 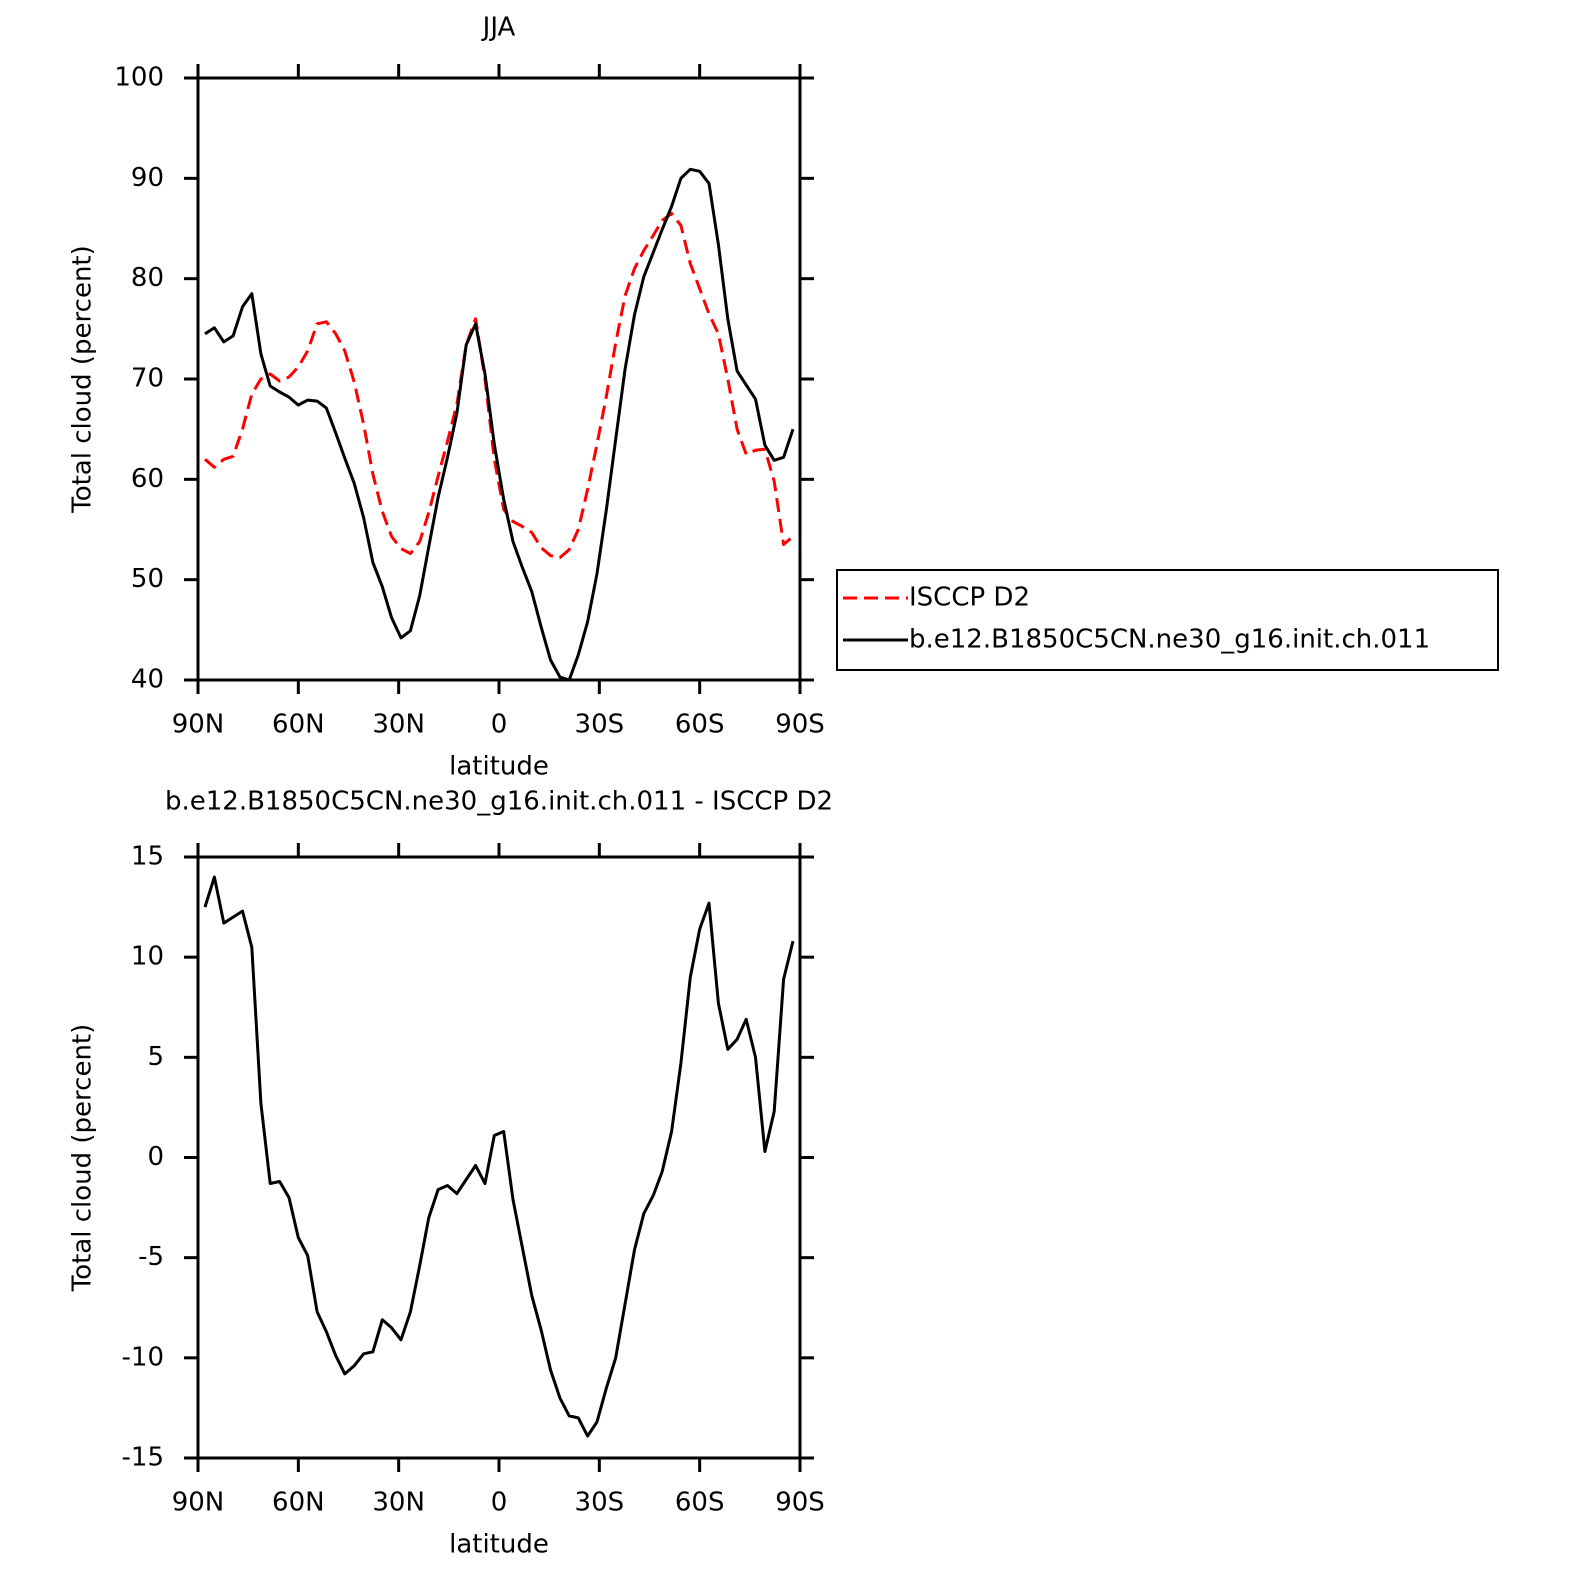 I want to click on y-tick-label: -5, so click(x=151, y=1257).